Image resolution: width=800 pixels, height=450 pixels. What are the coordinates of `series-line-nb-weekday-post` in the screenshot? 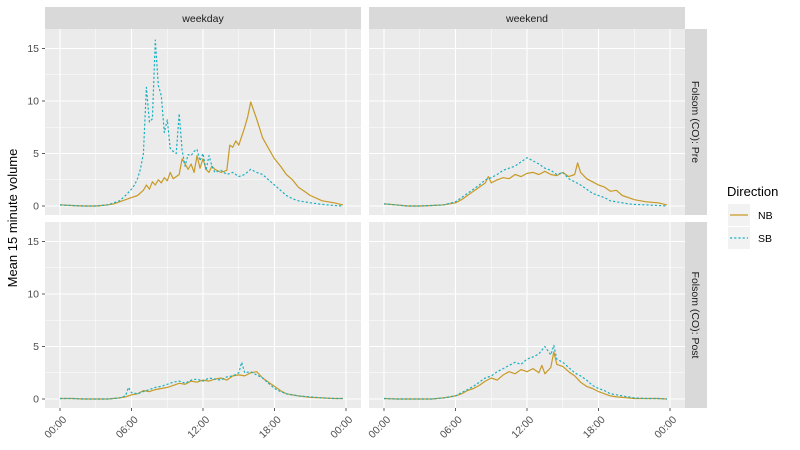 It's located at (201, 385).